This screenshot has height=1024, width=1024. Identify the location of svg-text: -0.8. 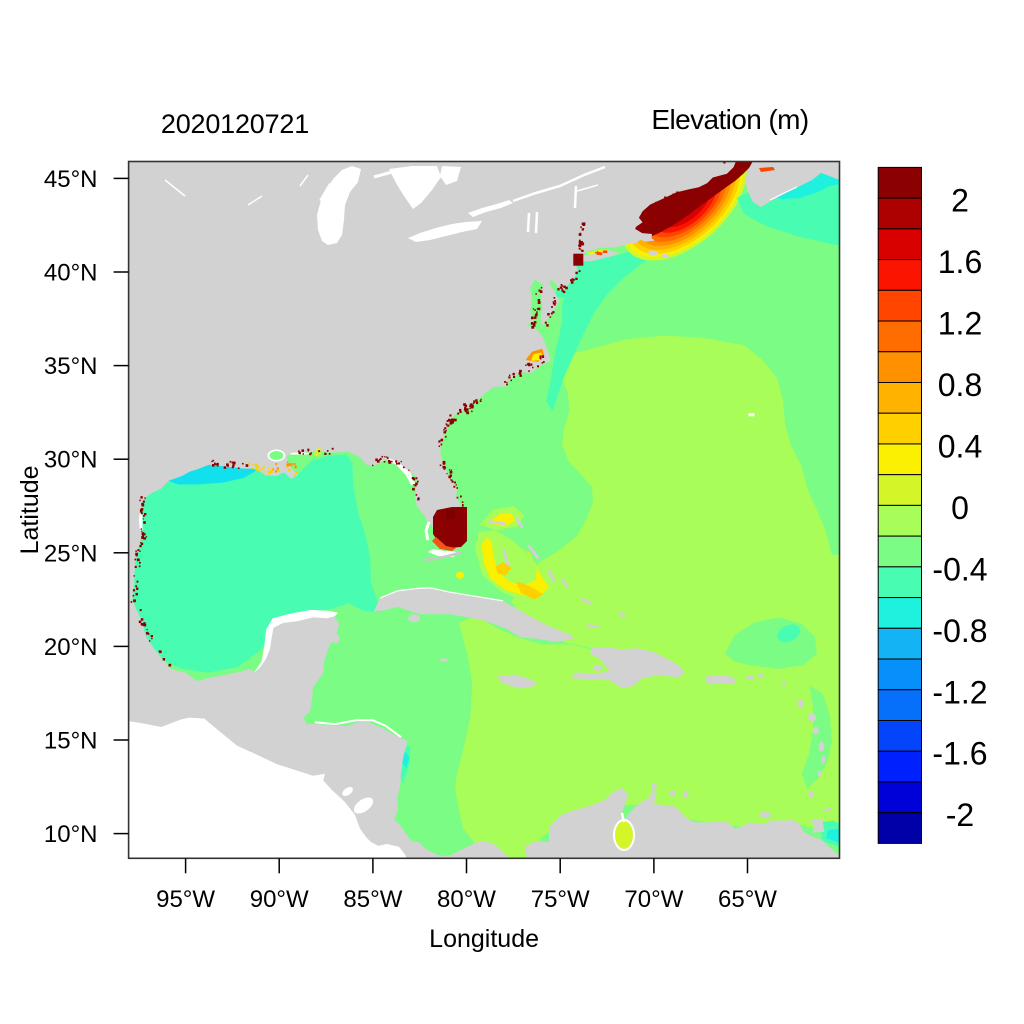
(959, 631).